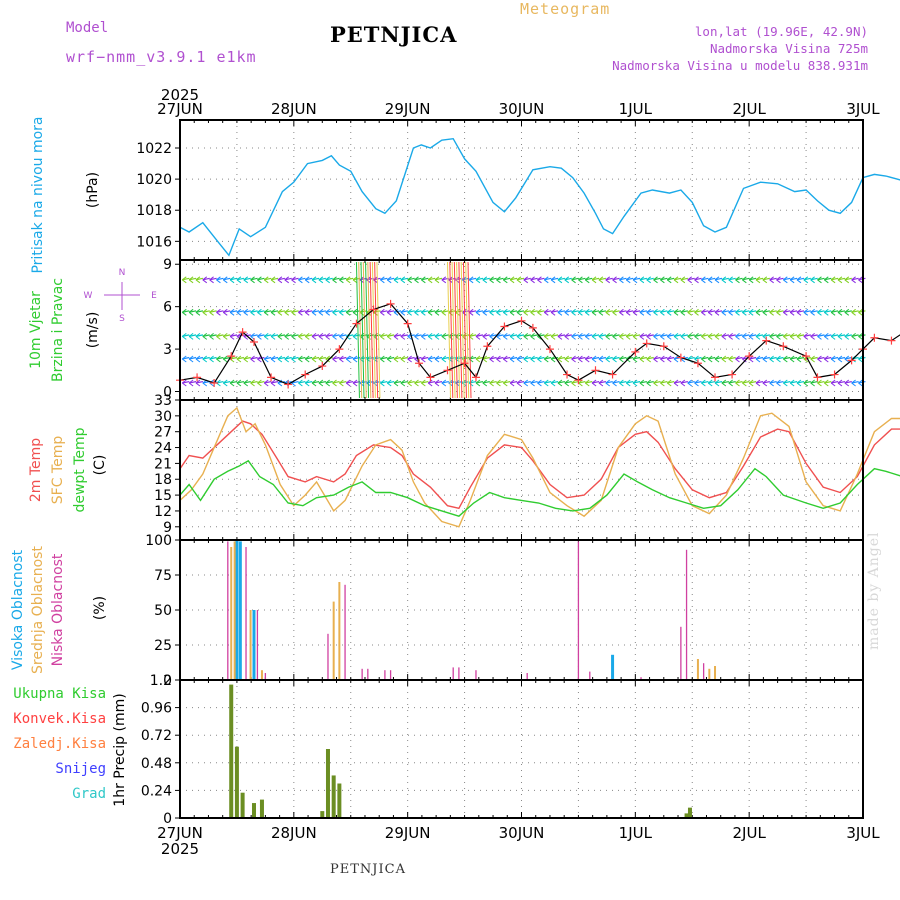 The image size is (900, 900). I want to click on precip-legend-item: Ukupna Kisa, so click(59, 694).